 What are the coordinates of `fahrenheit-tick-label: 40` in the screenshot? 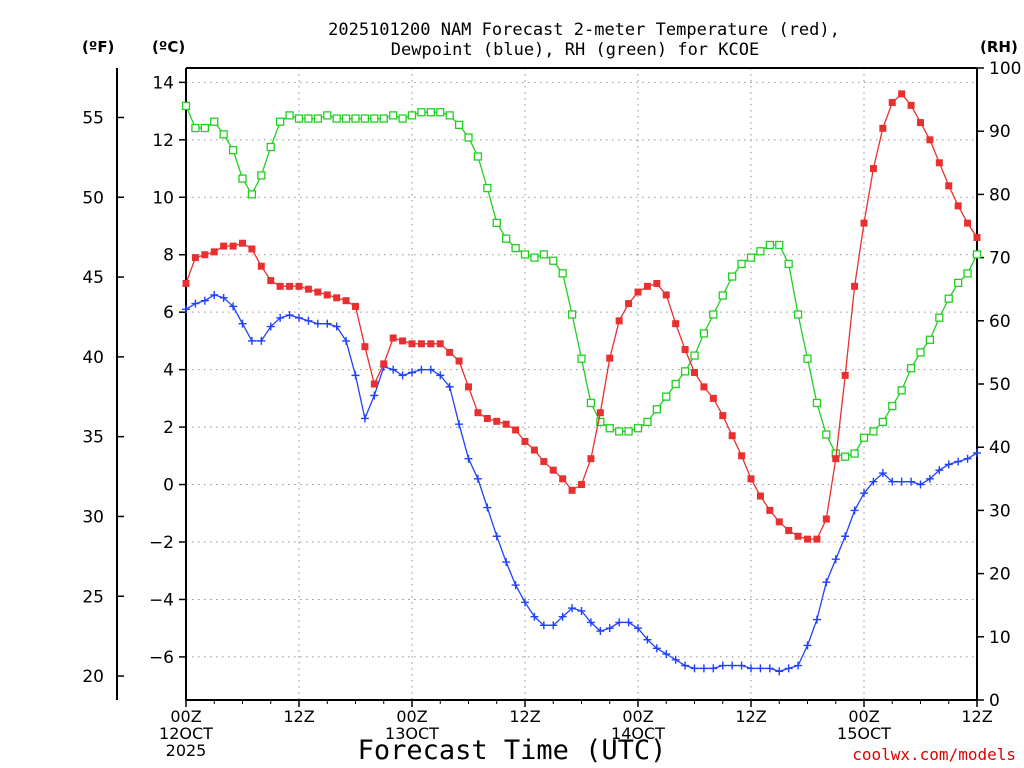 It's located at (93, 358).